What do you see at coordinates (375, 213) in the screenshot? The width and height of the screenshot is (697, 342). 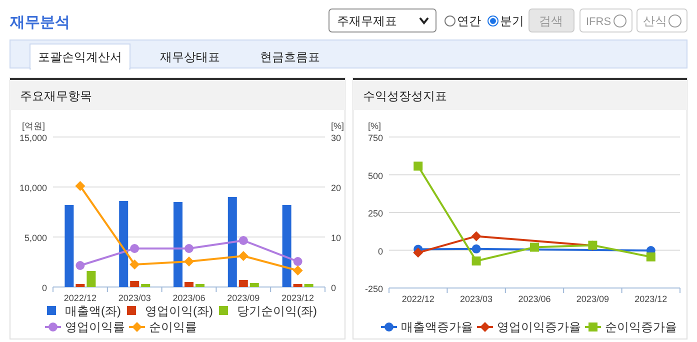 I see `y-tick-label: 250` at bounding box center [375, 213].